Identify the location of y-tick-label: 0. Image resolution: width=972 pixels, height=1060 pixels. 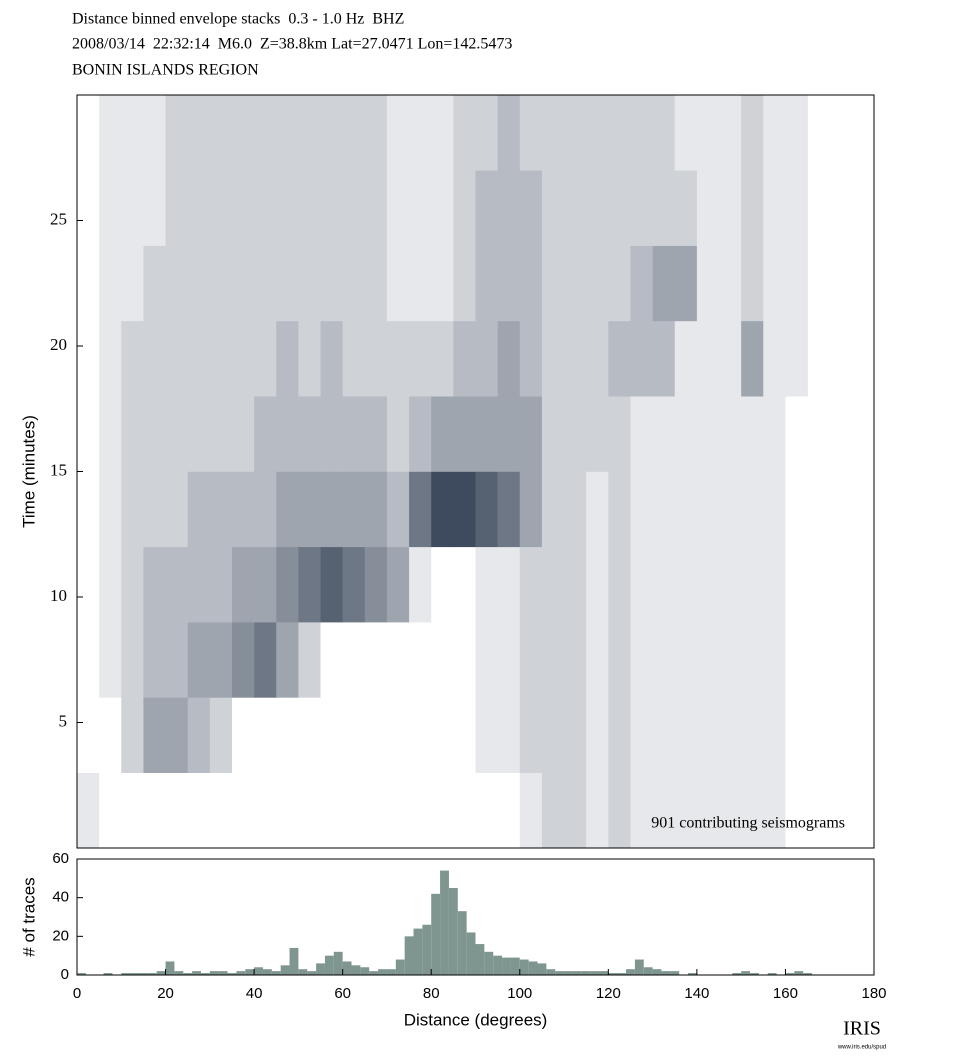
(65, 974).